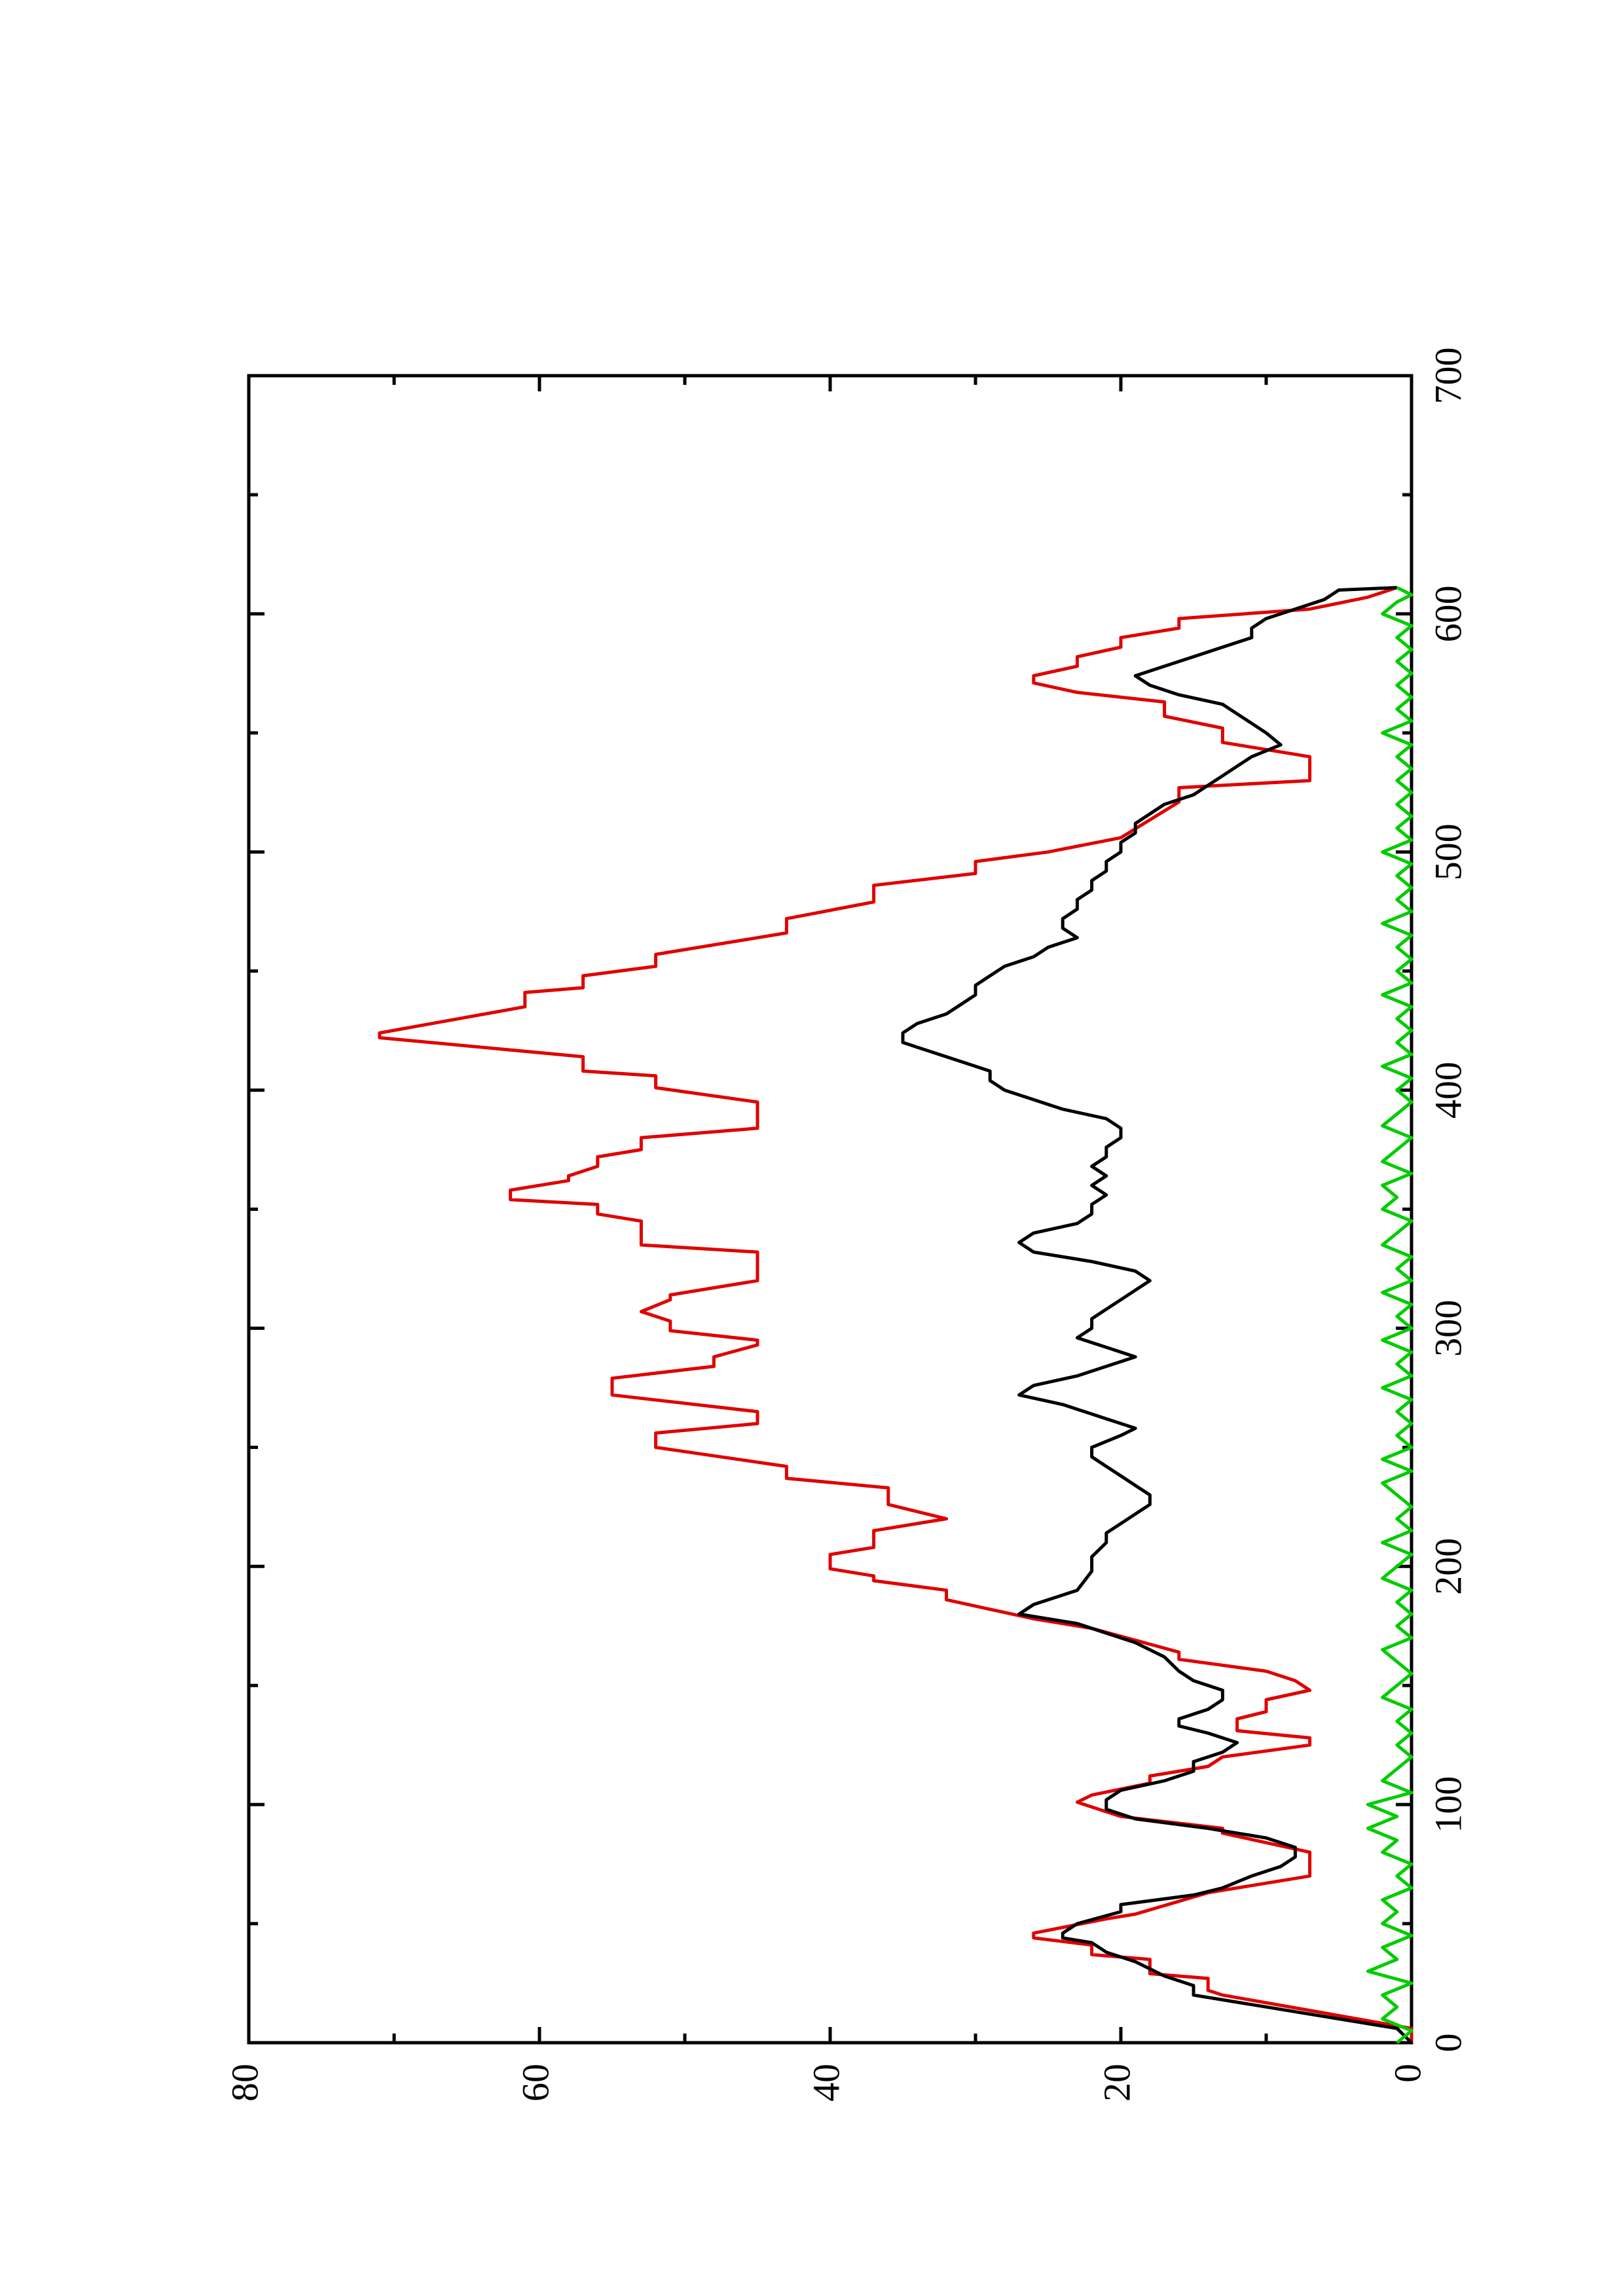 The width and height of the screenshot is (1623, 2296). I want to click on y-tick-label: 20, so click(1116, 2083).